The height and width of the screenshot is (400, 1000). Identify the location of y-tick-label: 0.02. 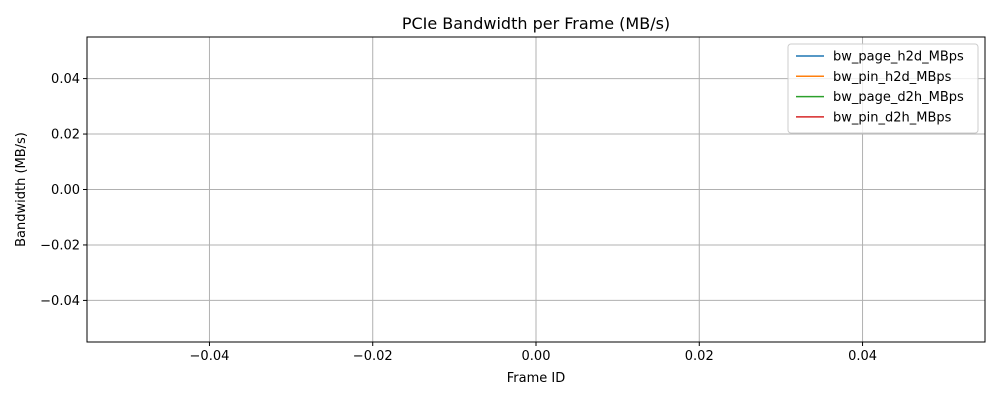
(65, 135).